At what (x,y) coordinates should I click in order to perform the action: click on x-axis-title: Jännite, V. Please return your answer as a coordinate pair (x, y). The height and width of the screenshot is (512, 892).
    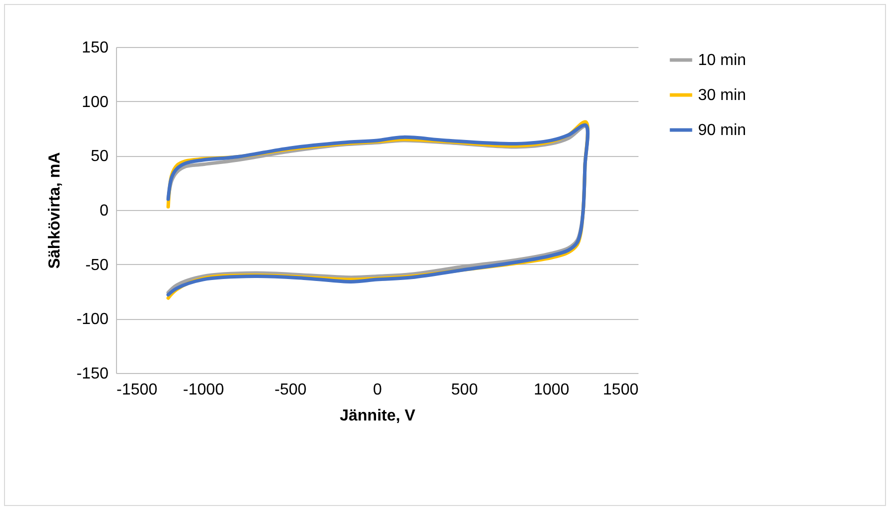
    Looking at the image, I should click on (378, 416).